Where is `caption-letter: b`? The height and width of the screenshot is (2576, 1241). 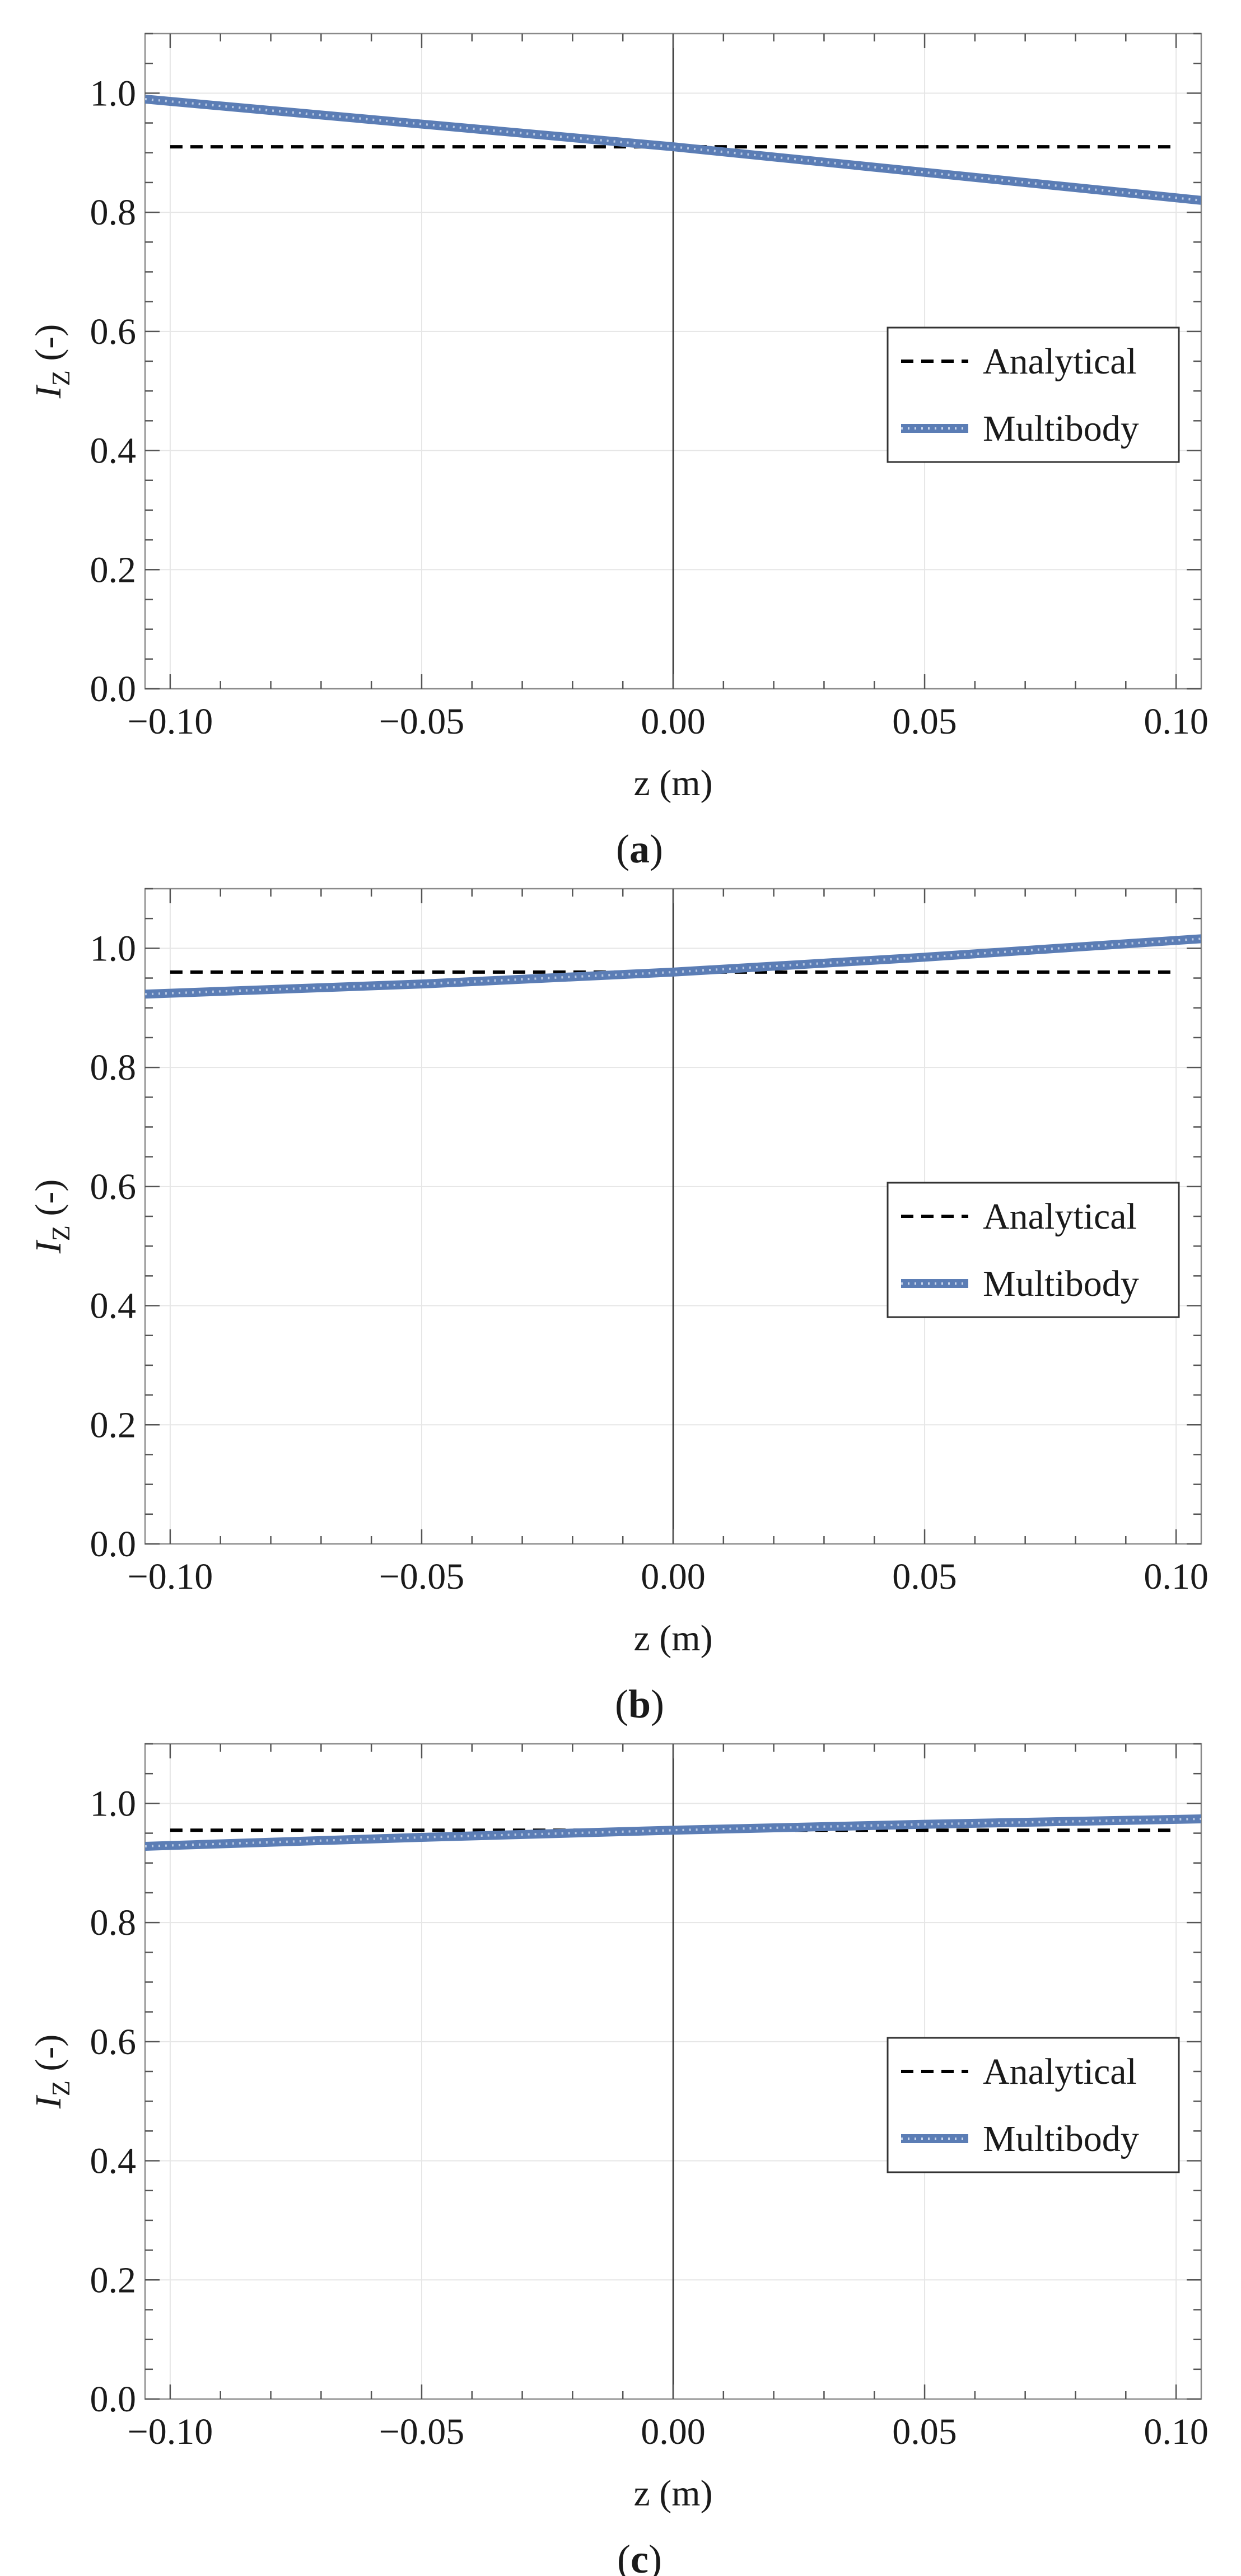 caption-letter: b is located at coordinates (639, 1704).